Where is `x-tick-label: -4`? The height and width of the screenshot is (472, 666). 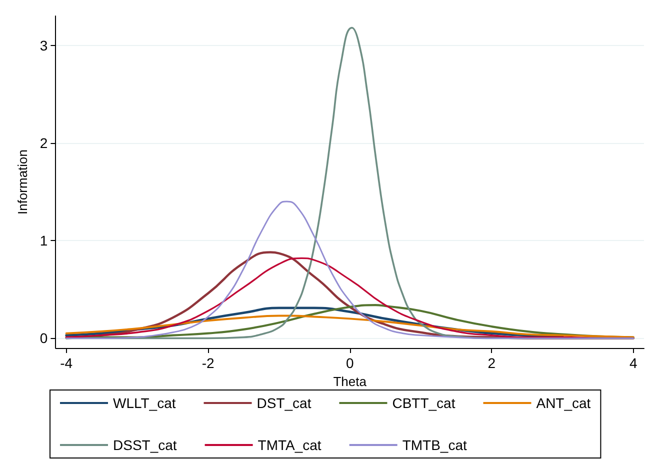 x-tick-label: -4 is located at coordinates (66, 363).